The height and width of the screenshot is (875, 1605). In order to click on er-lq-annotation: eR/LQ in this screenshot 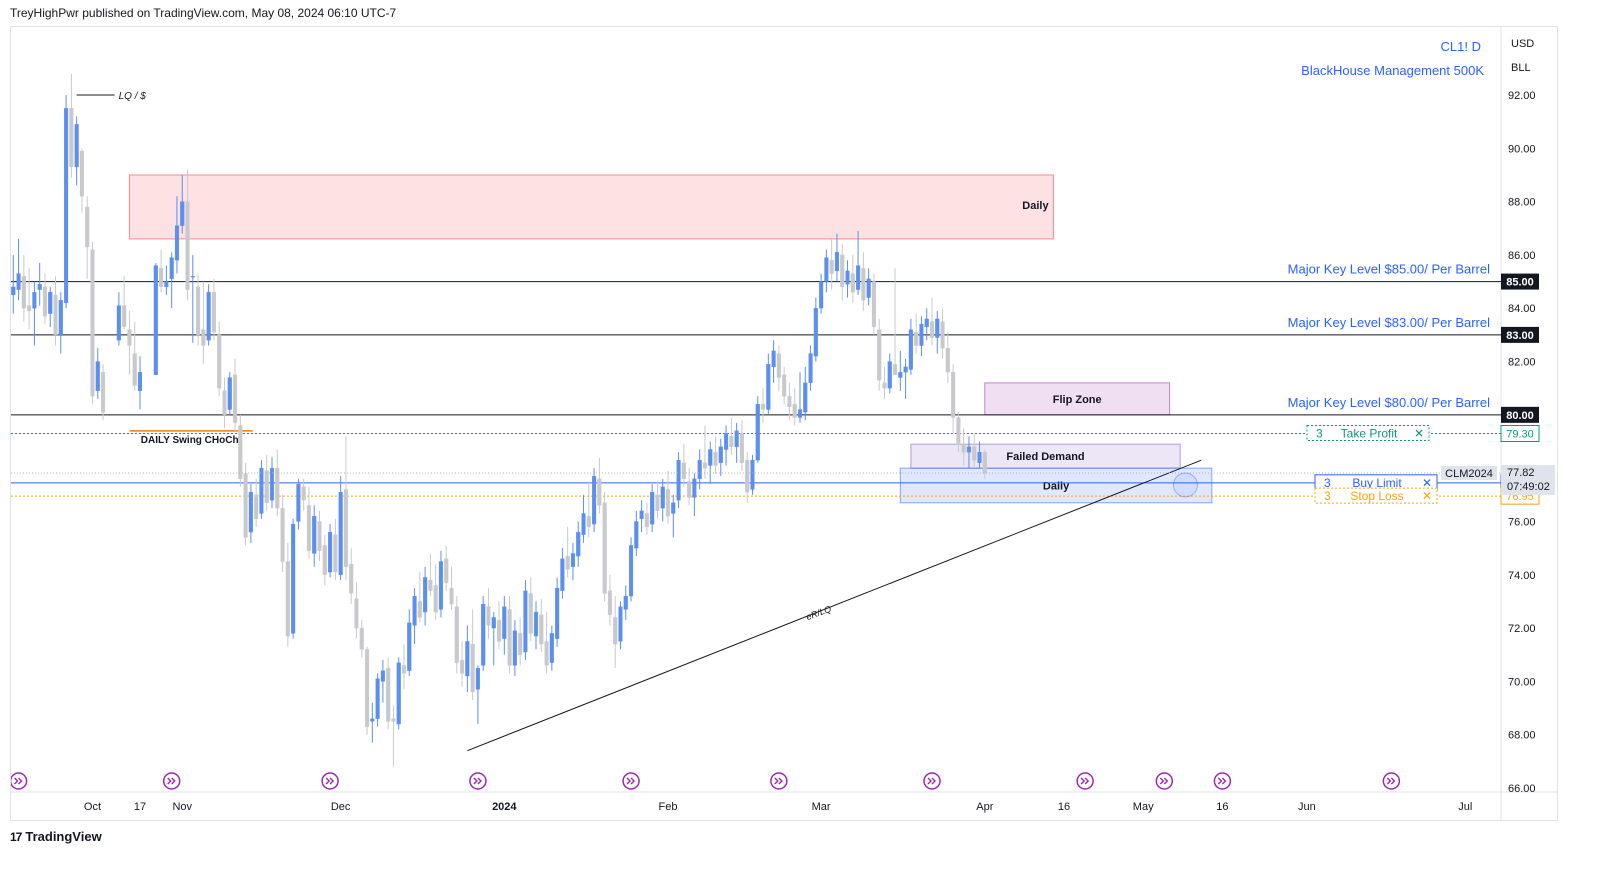, I will do `click(819, 613)`.